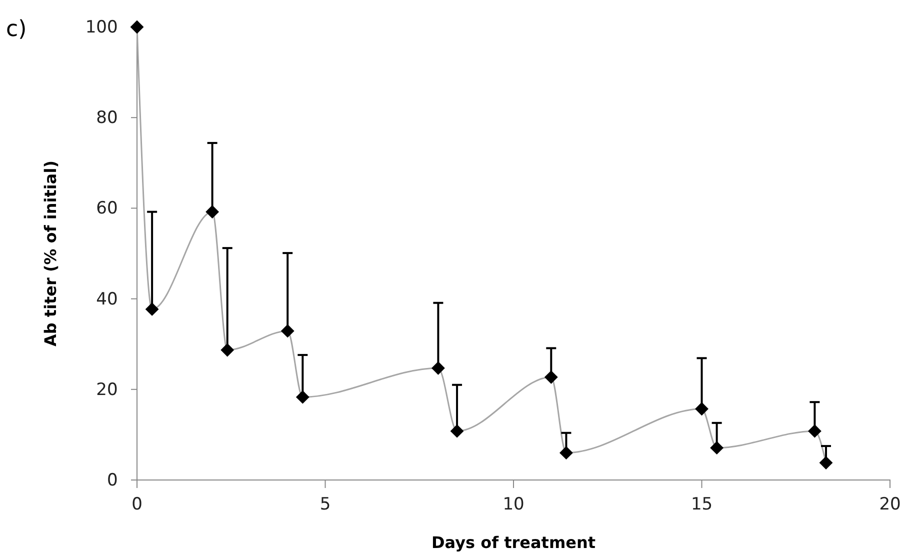  Describe the element at coordinates (50, 253) in the screenshot. I see `y-axis-title: Ab titer (% of initial)` at that location.